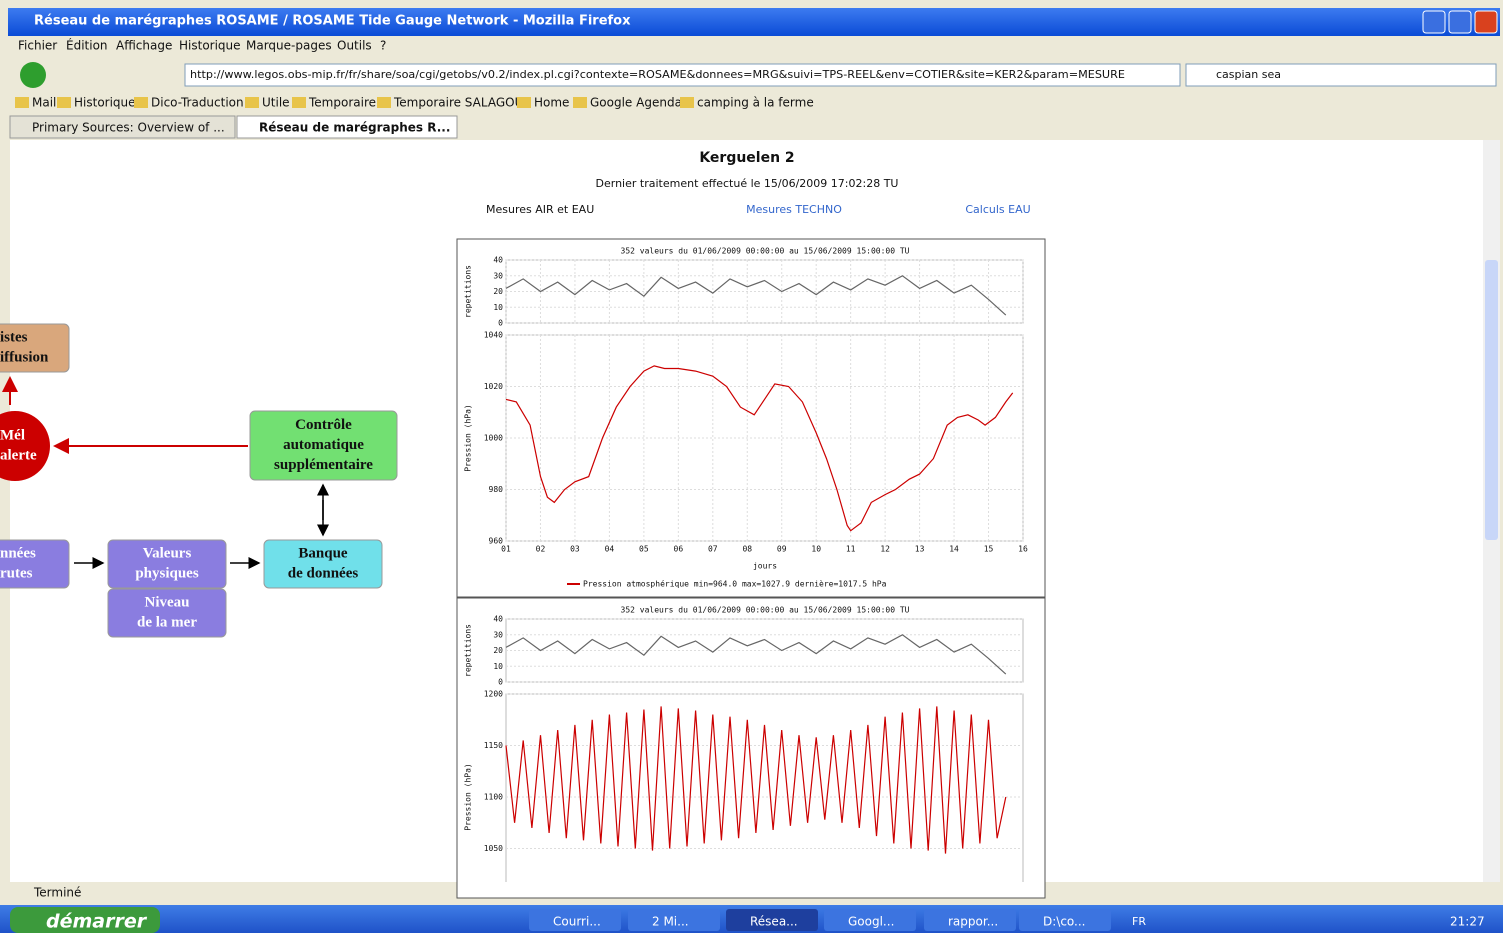  Describe the element at coordinates (167, 573) in the screenshot. I see `node-label: physiques` at that location.